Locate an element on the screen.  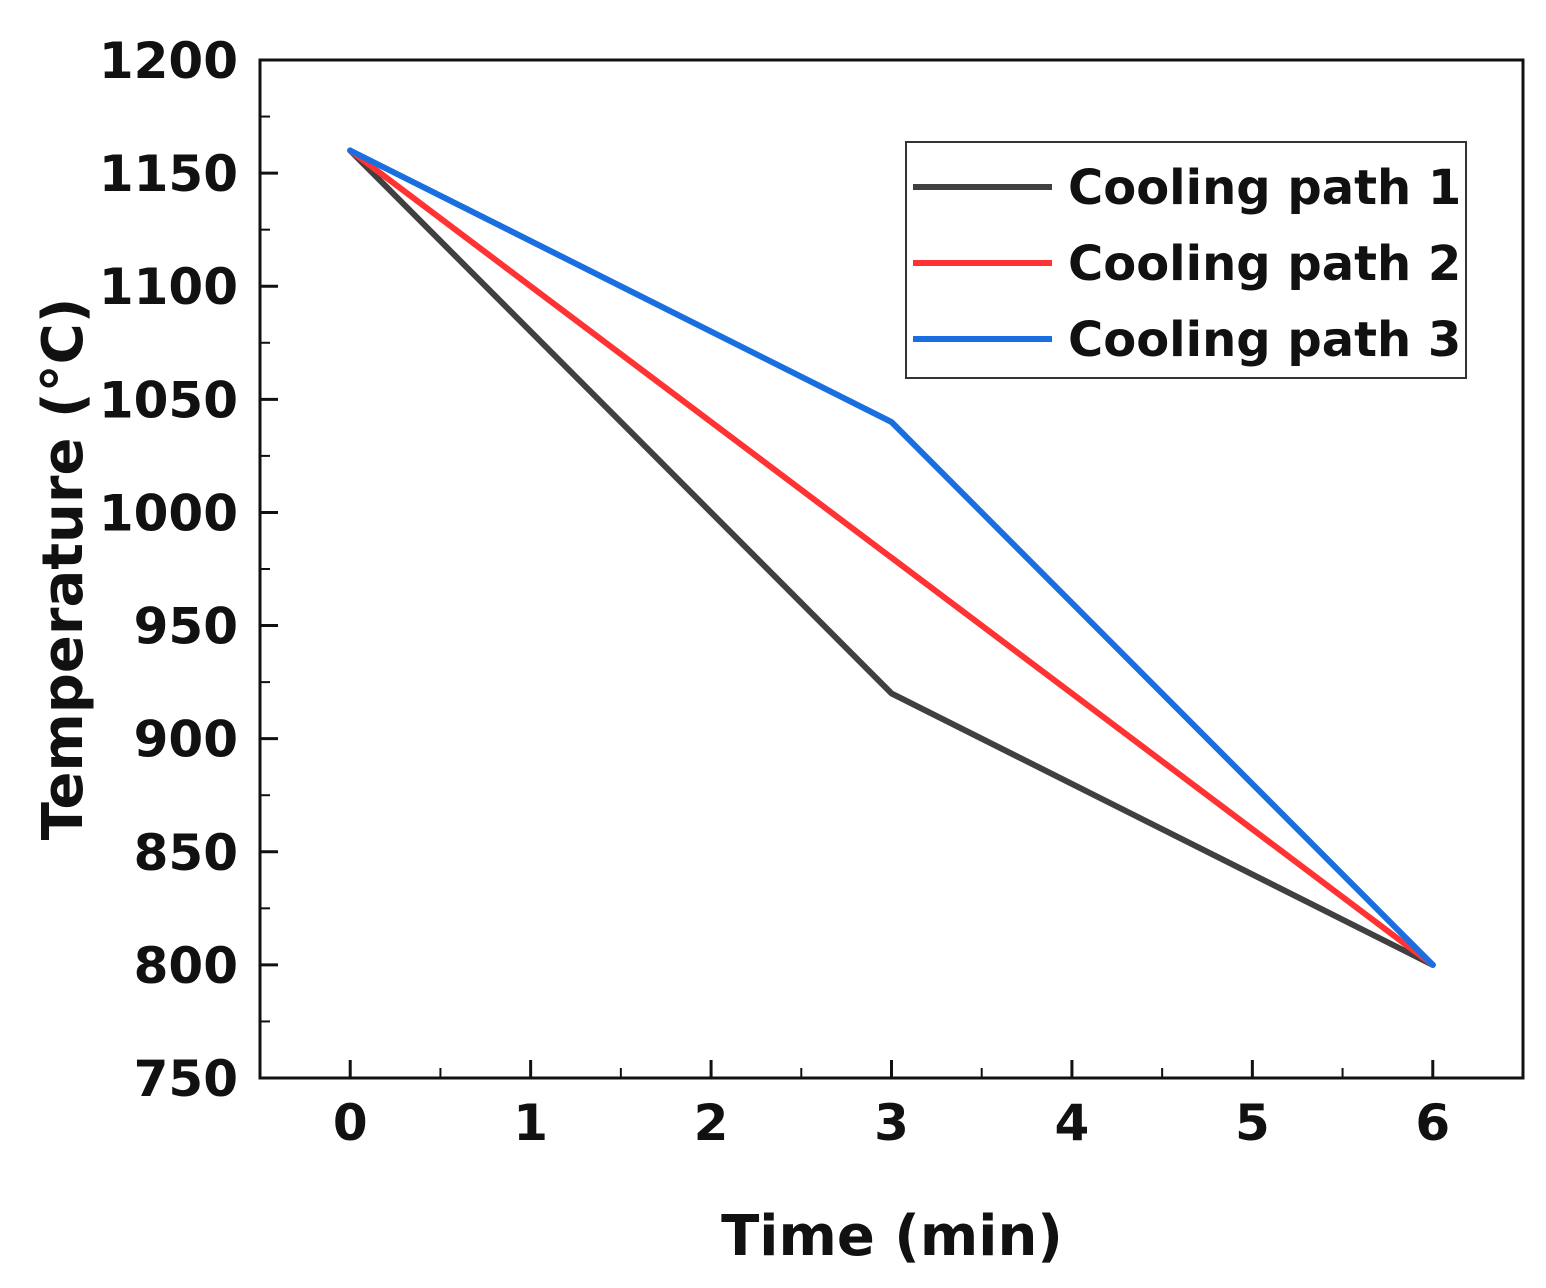
y-axis-title: Temperature (°C) is located at coordinates (63, 569).